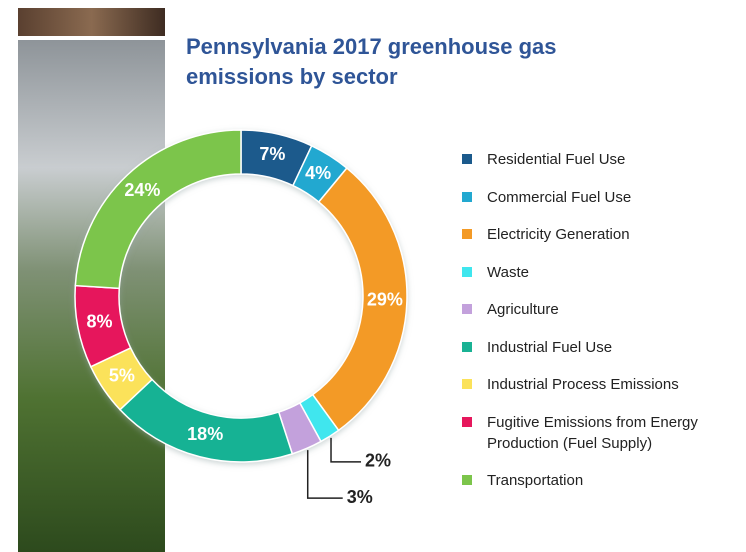  Describe the element at coordinates (378, 461) in the screenshot. I see `data-label: 2%` at that location.